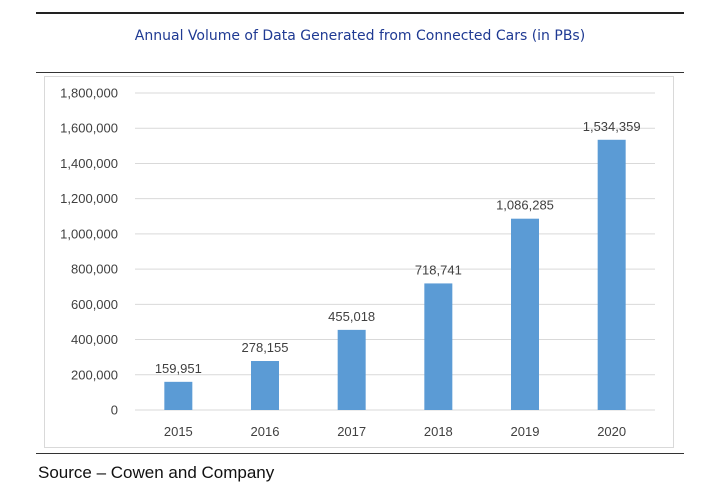  Describe the element at coordinates (156, 472) in the screenshot. I see `source-note: Source – Cowen and Company` at that location.